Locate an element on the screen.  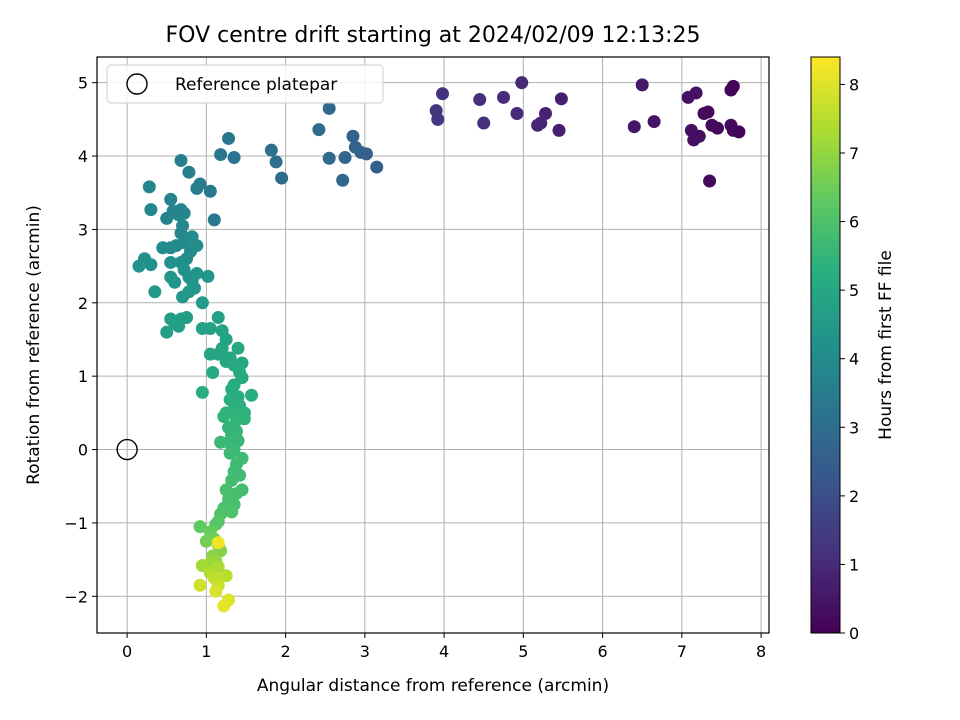
colorbar-tick-label: 7 is located at coordinates (854, 153).